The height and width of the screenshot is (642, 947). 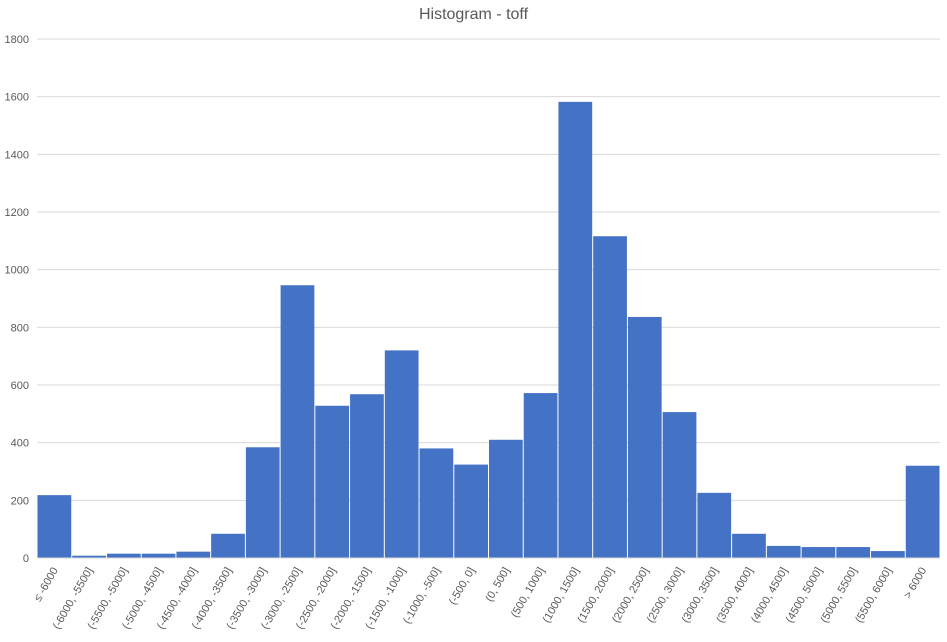 What do you see at coordinates (630, 596) in the screenshot?
I see `x-tick-label: (2000, 2500]` at bounding box center [630, 596].